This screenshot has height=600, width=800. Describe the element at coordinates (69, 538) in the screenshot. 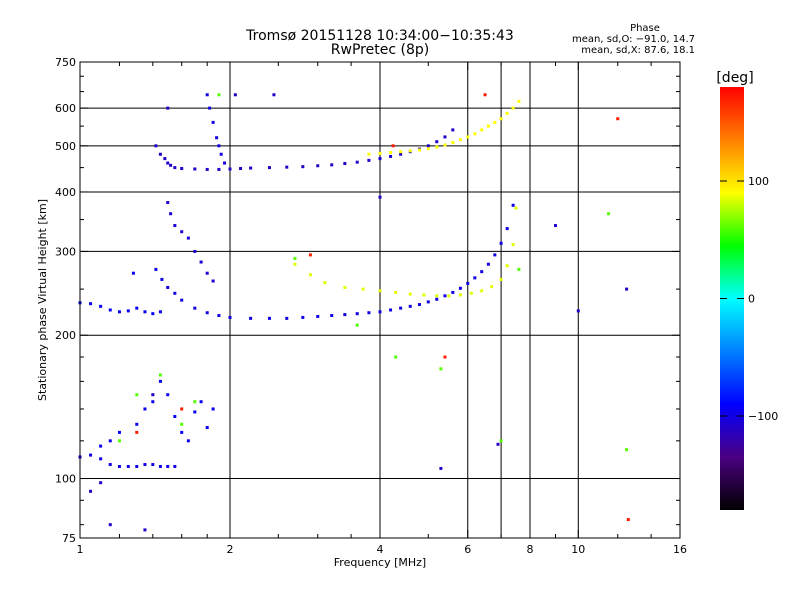

I see `y-tick-label: 75` at that location.